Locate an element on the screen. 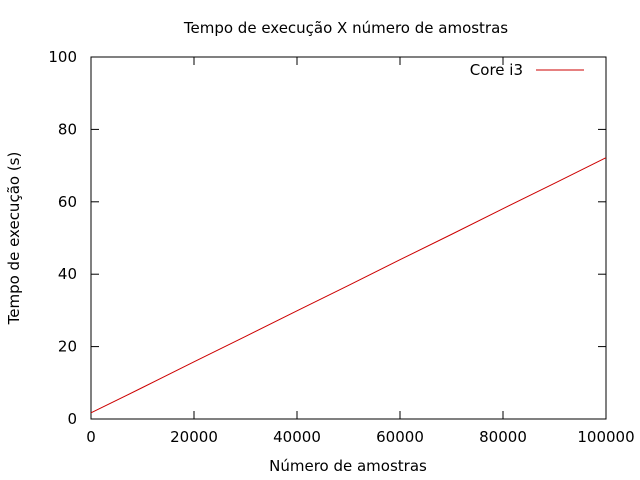 This screenshot has width=640, height=480. y-tick-label: 80 is located at coordinates (67, 129).